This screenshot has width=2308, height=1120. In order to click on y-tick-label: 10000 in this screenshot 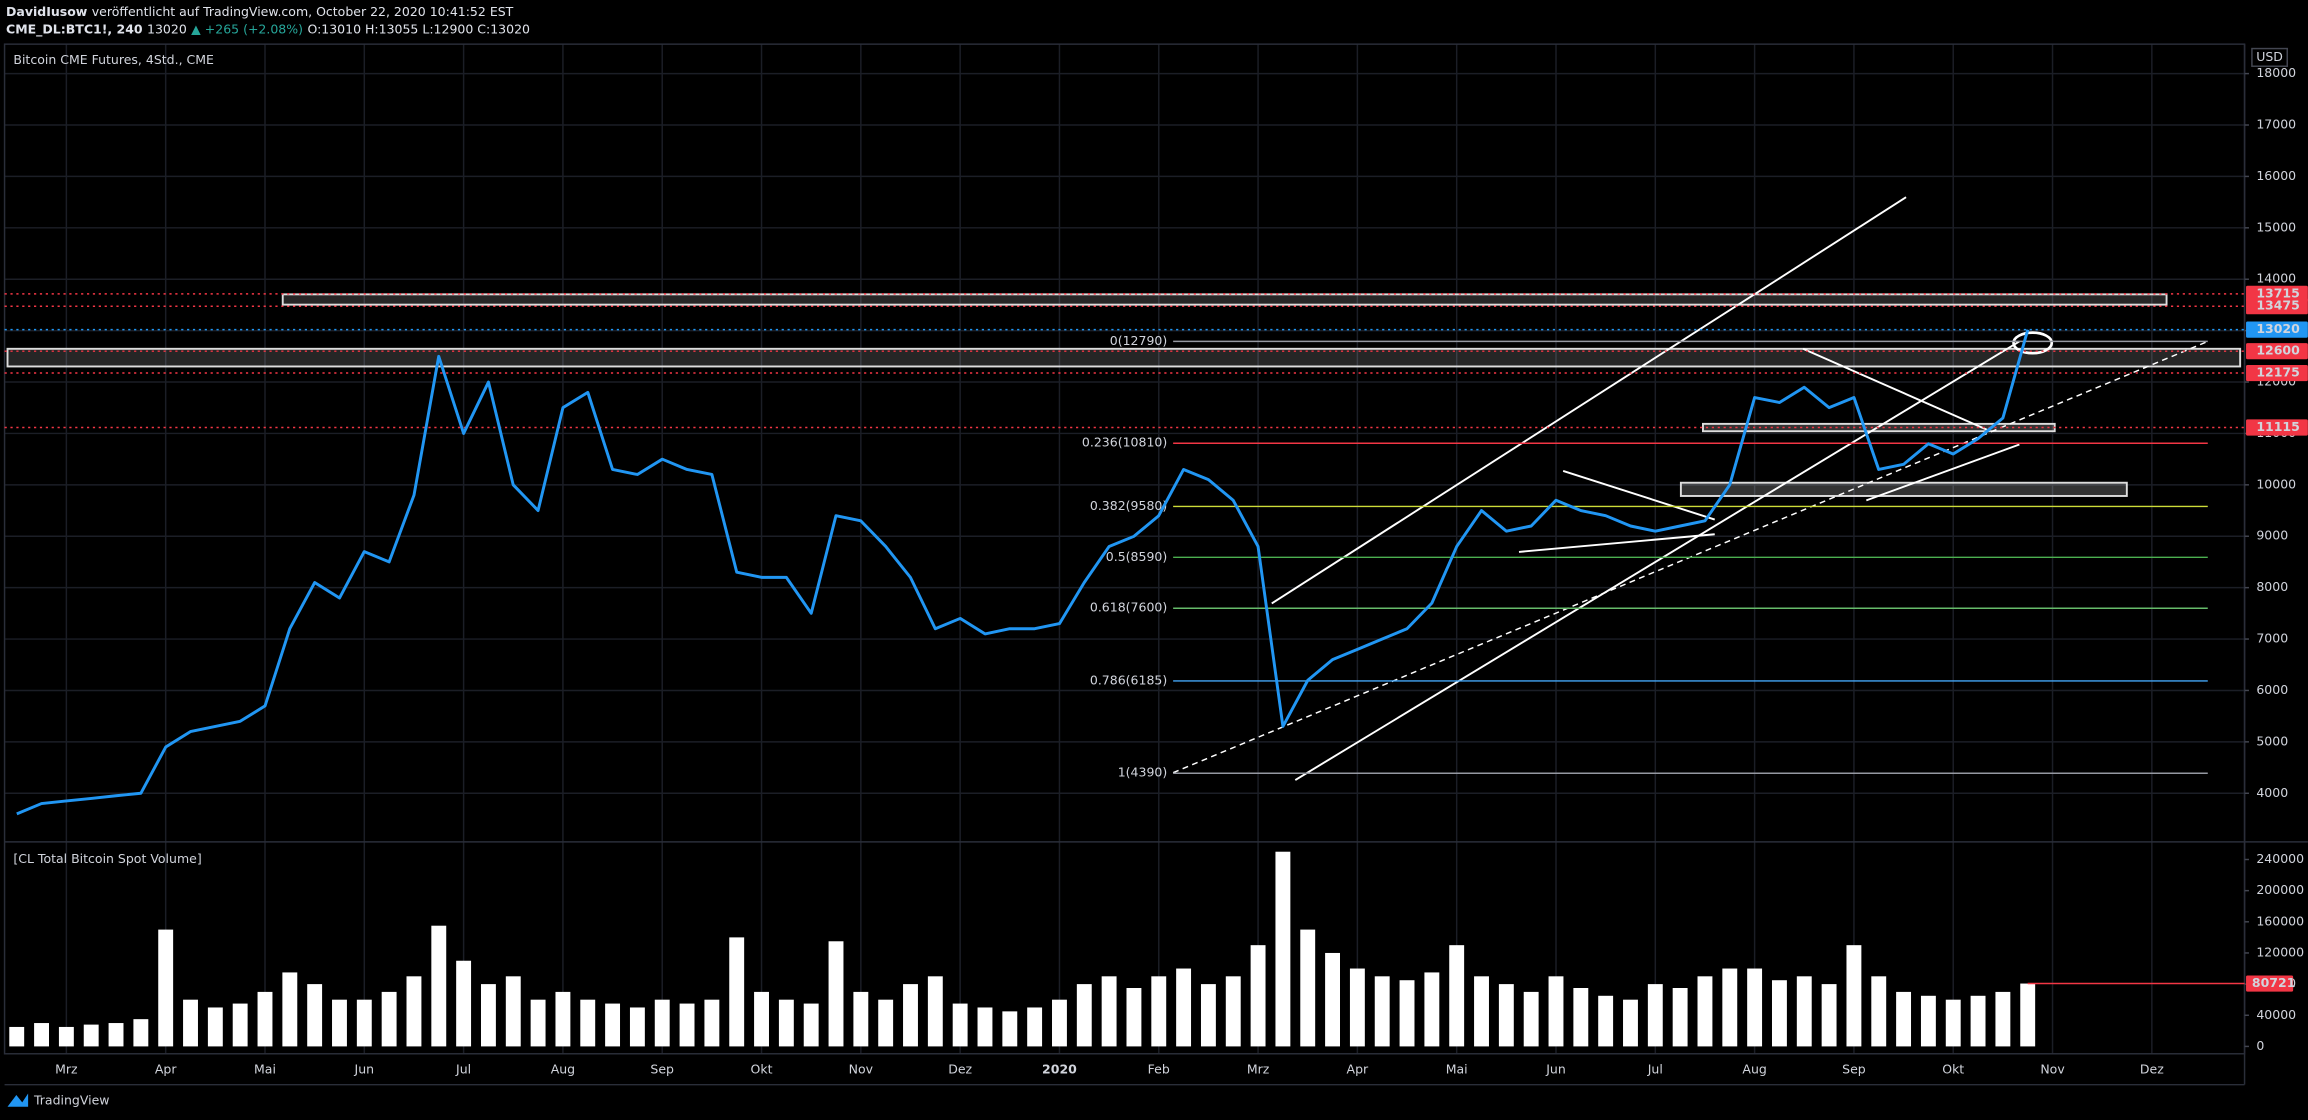, I will do `click(2276, 483)`.